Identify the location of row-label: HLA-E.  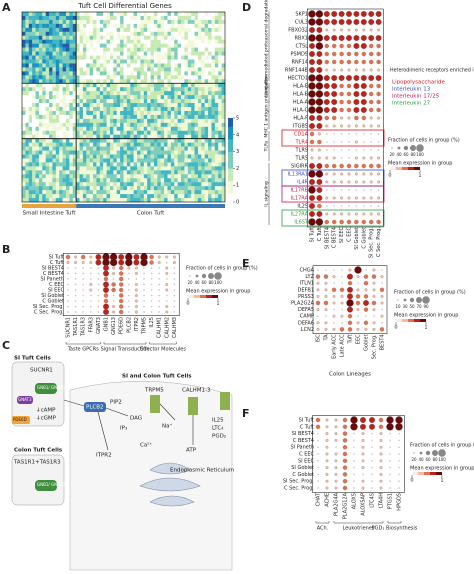
(300, 87).